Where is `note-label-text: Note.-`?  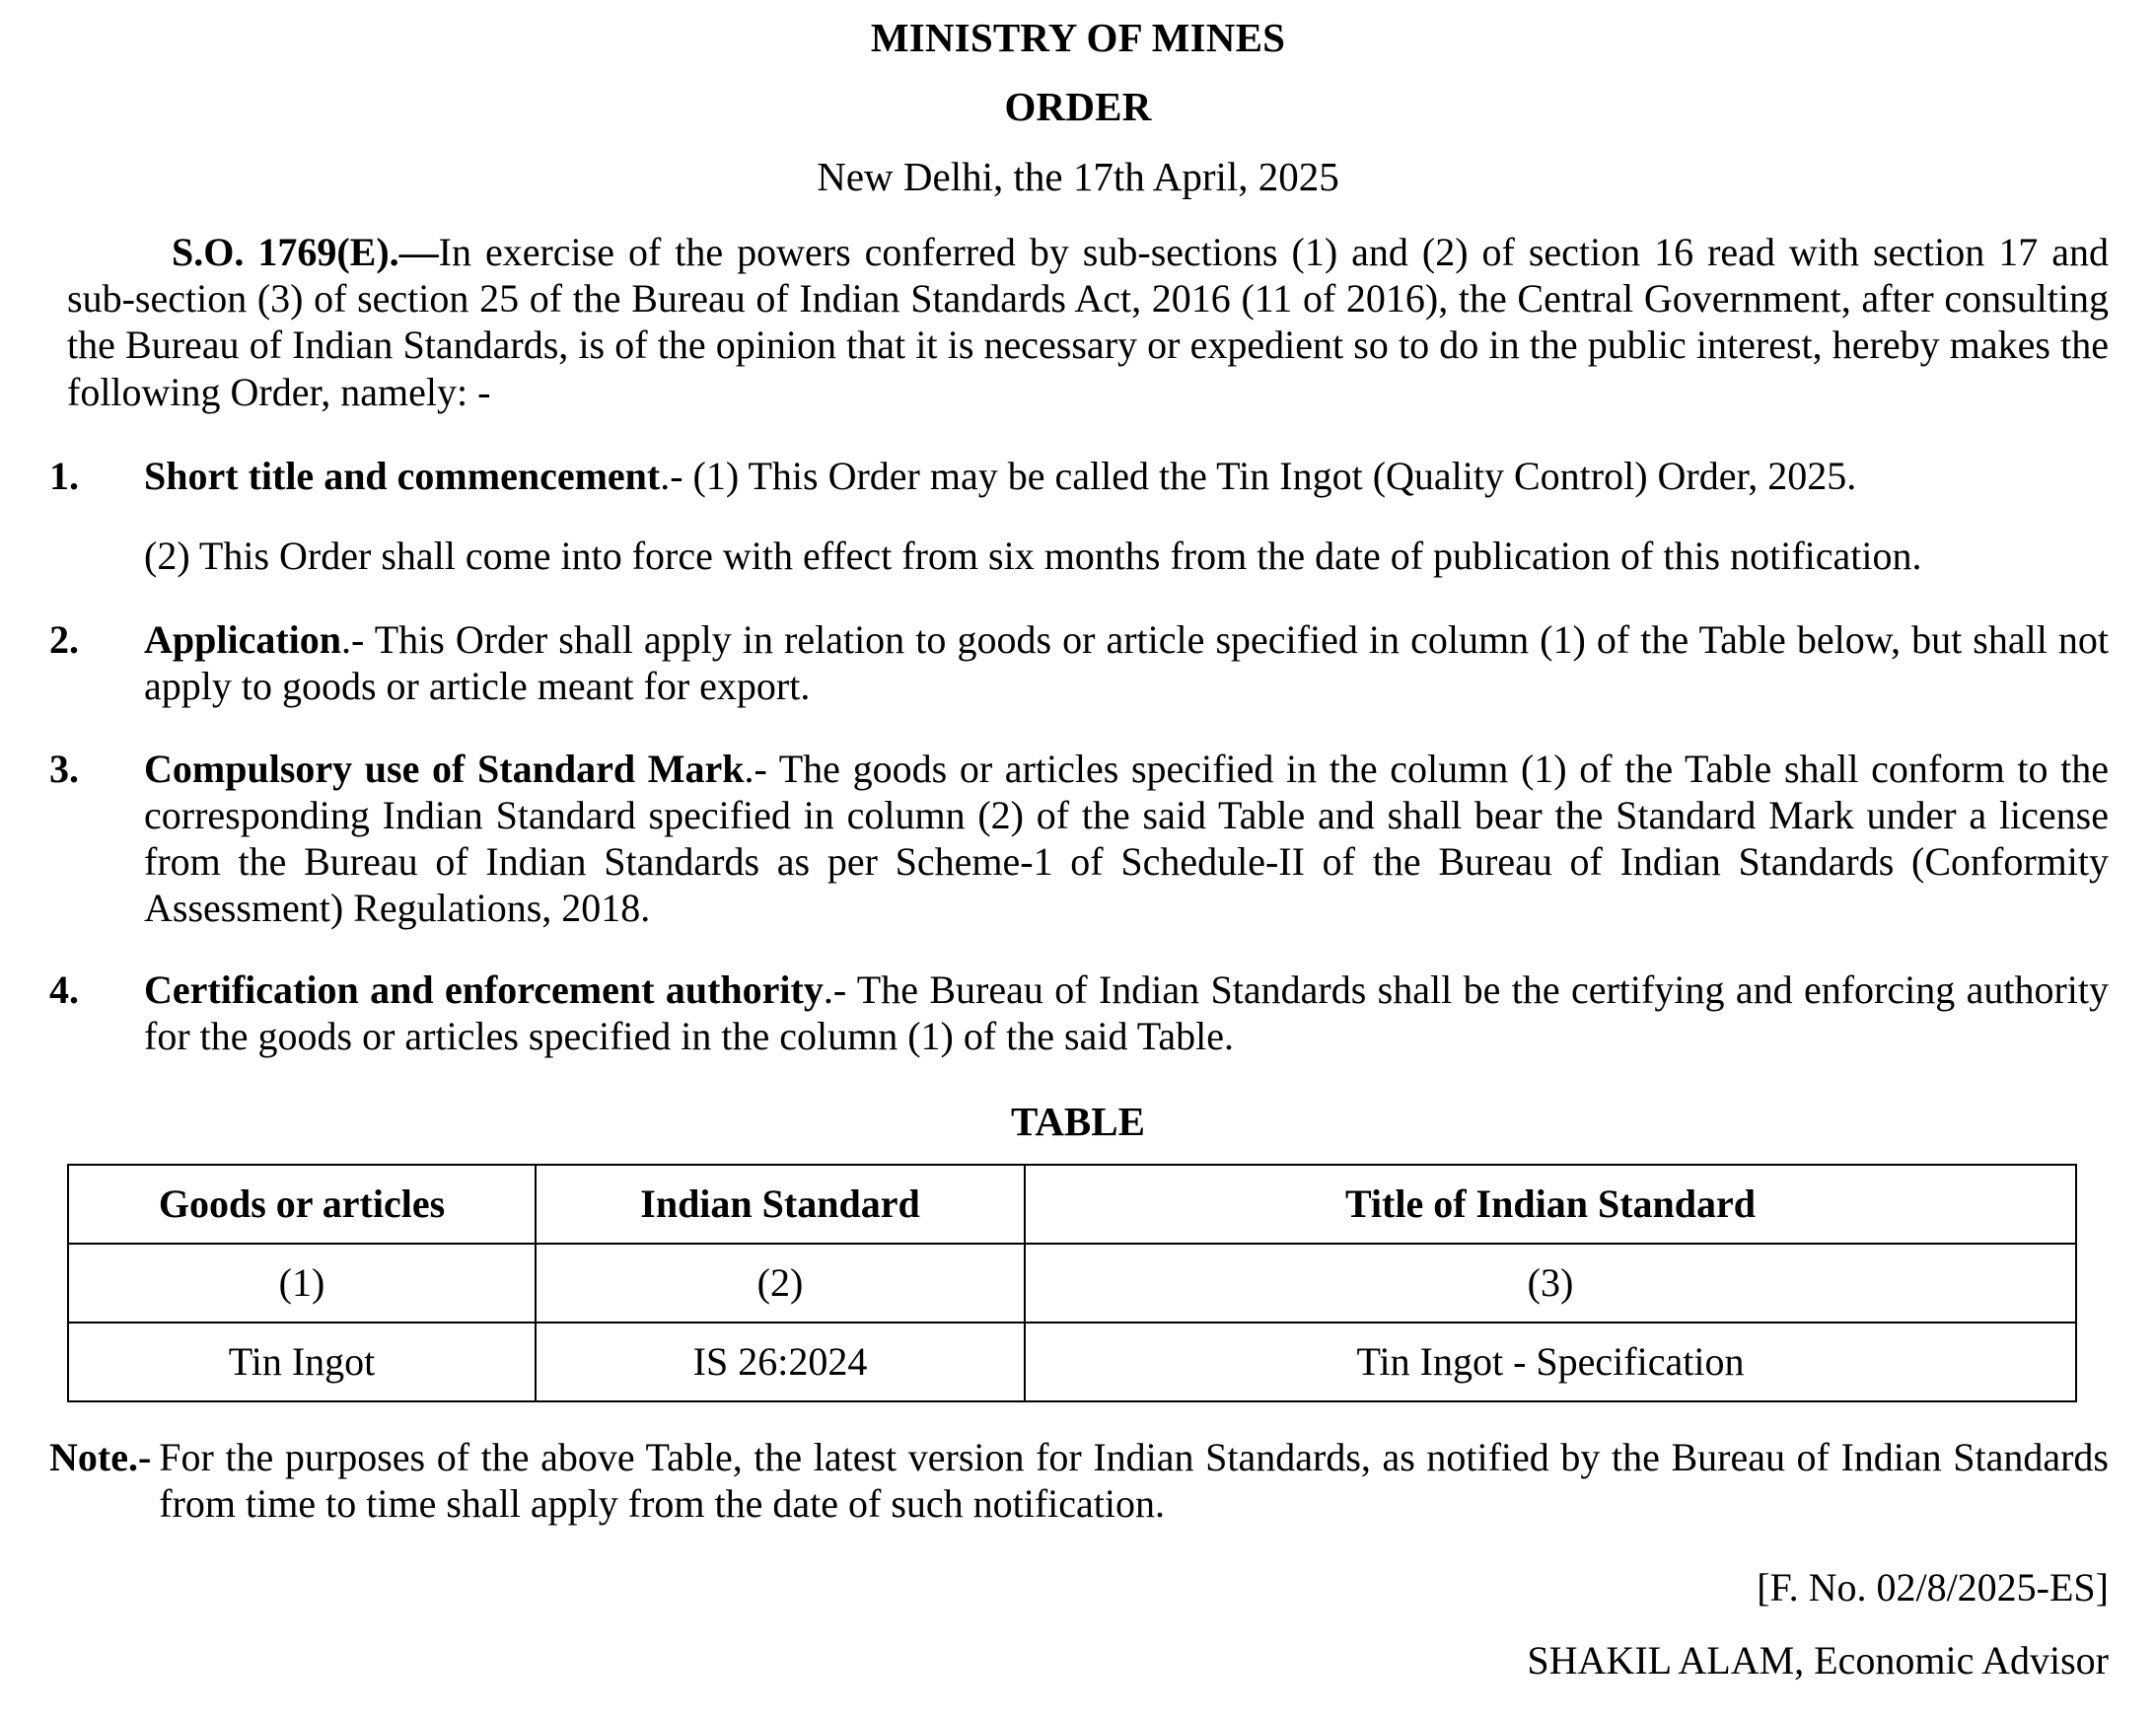
note-label-text: Note.- is located at coordinates (100, 1456).